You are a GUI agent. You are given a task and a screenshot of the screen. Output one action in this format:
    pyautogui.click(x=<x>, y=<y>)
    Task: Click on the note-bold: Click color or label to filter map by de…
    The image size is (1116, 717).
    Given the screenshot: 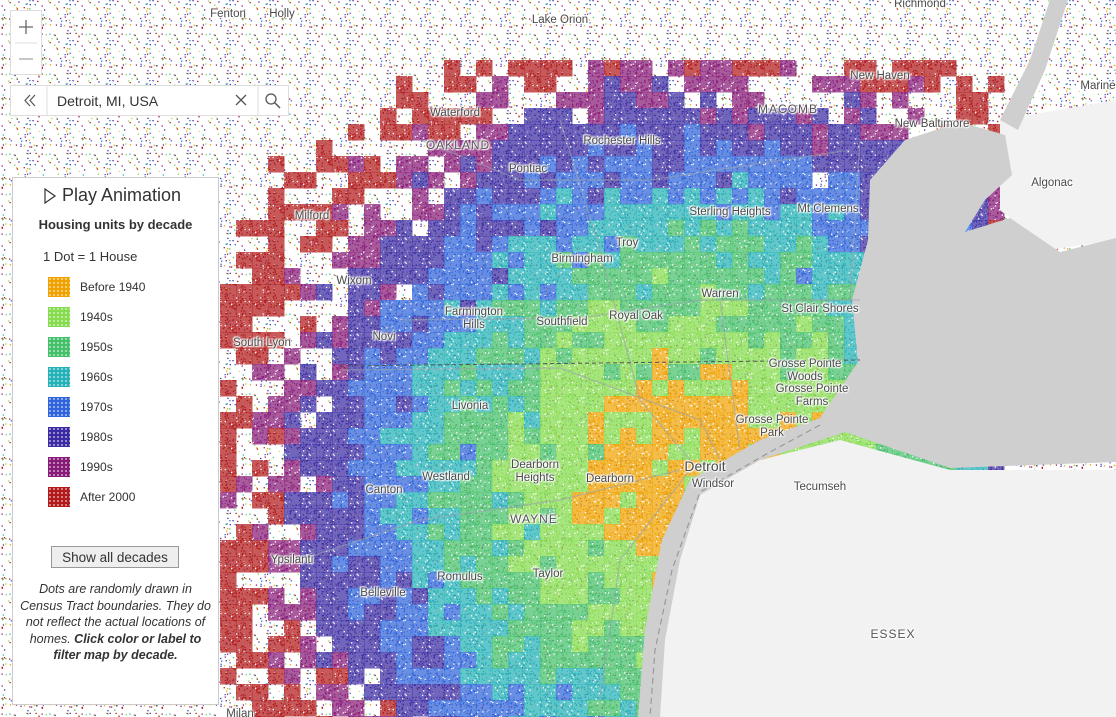 What is the action you would take?
    pyautogui.click(x=127, y=647)
    